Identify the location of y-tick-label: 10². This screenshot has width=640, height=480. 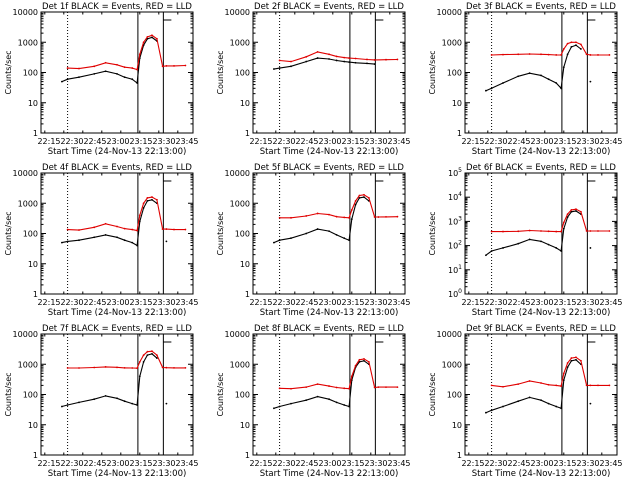
(455, 245).